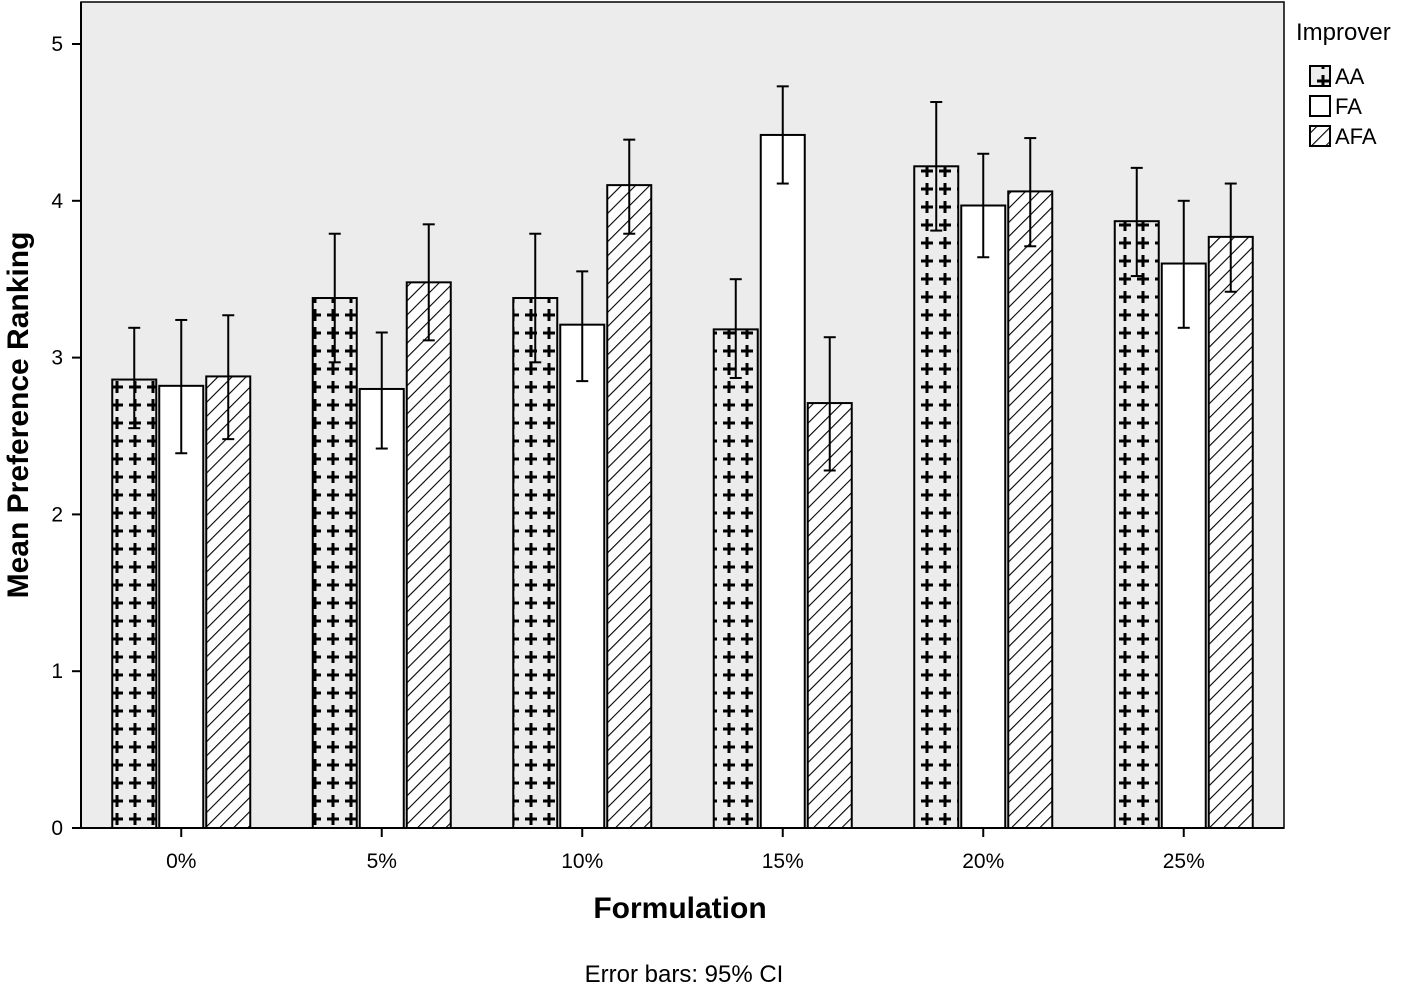  Describe the element at coordinates (57, 44) in the screenshot. I see `y-tick-label: 5` at that location.